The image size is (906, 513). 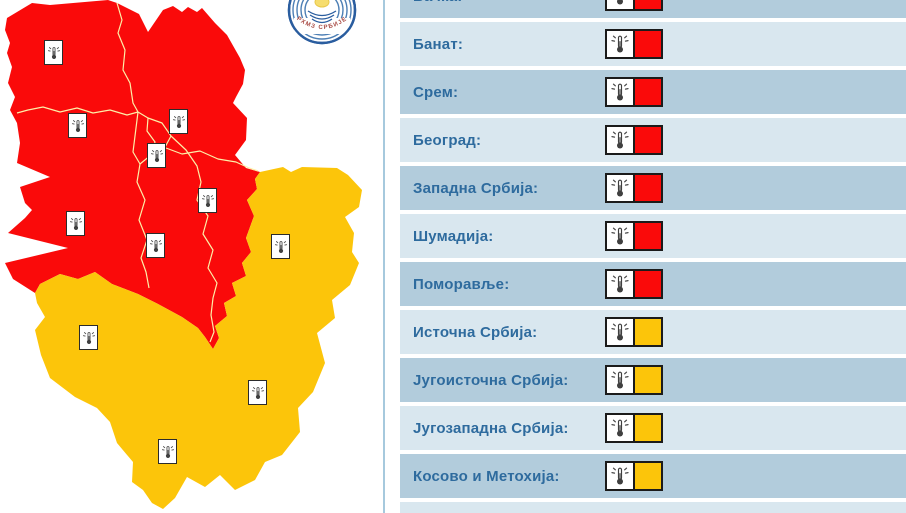 I want to click on region-row: Срем:, so click(x=653, y=92).